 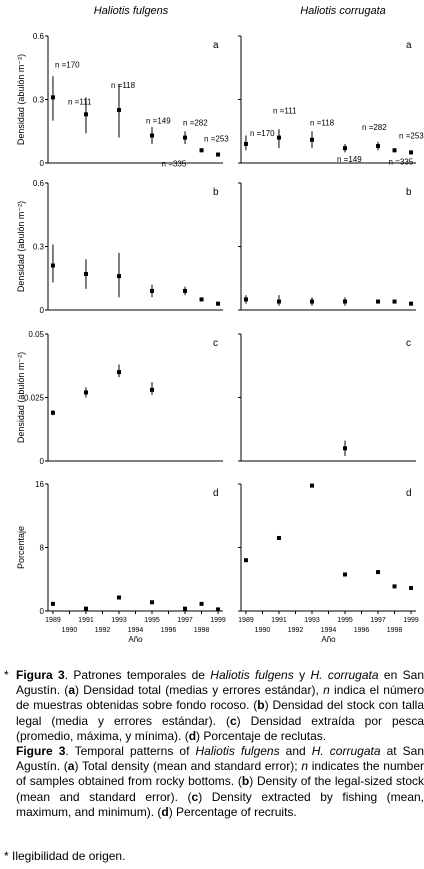 What do you see at coordinates (343, 11) in the screenshot?
I see `column-title-corrugata: Haliotis corrugata` at bounding box center [343, 11].